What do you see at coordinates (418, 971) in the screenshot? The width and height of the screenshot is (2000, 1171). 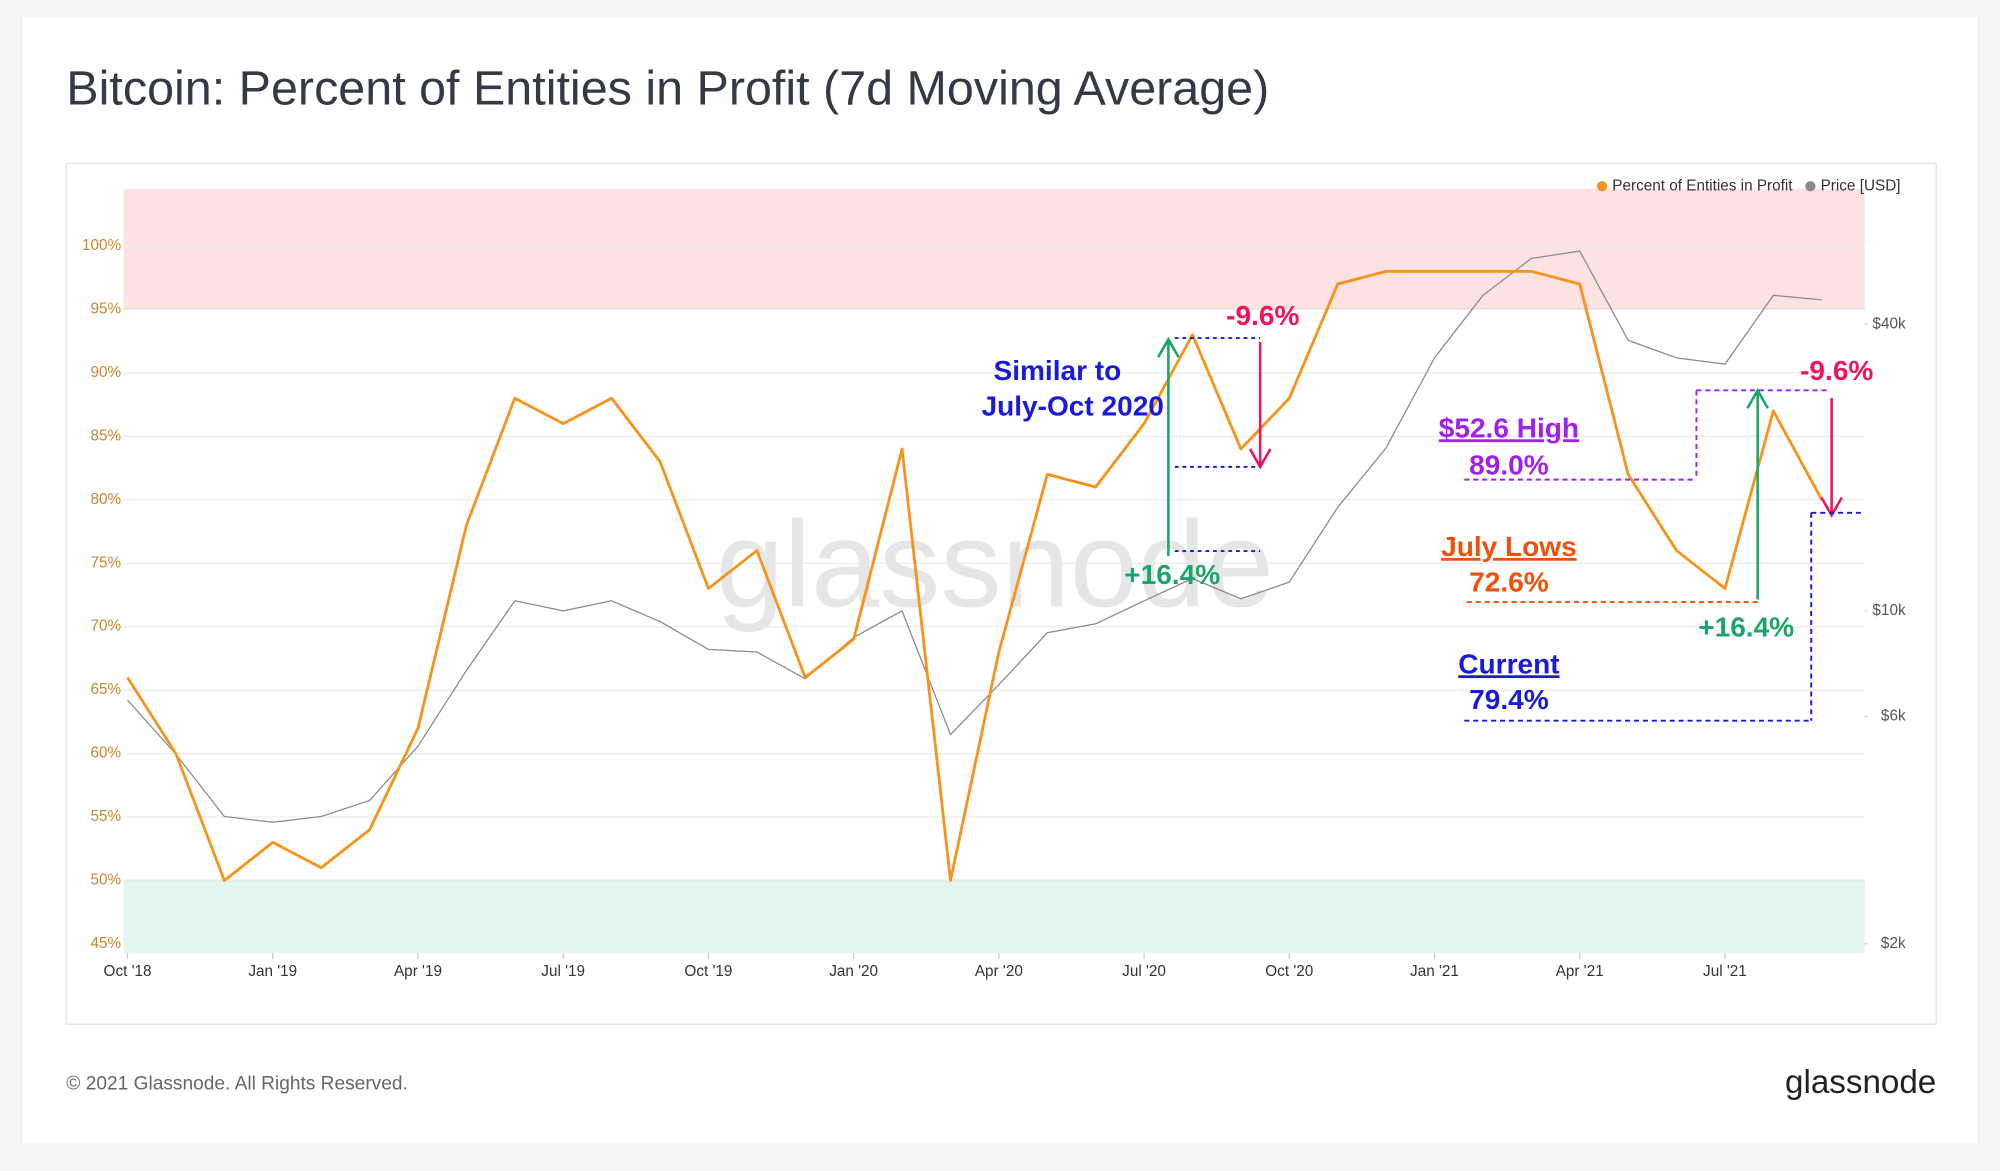 I see `x-tick-label: Apr '19` at bounding box center [418, 971].